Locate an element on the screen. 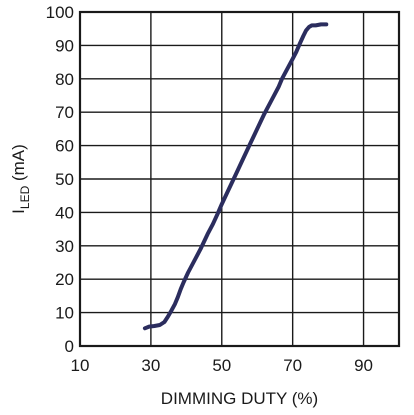  y-tick-label-20: 20 is located at coordinates (64, 279).